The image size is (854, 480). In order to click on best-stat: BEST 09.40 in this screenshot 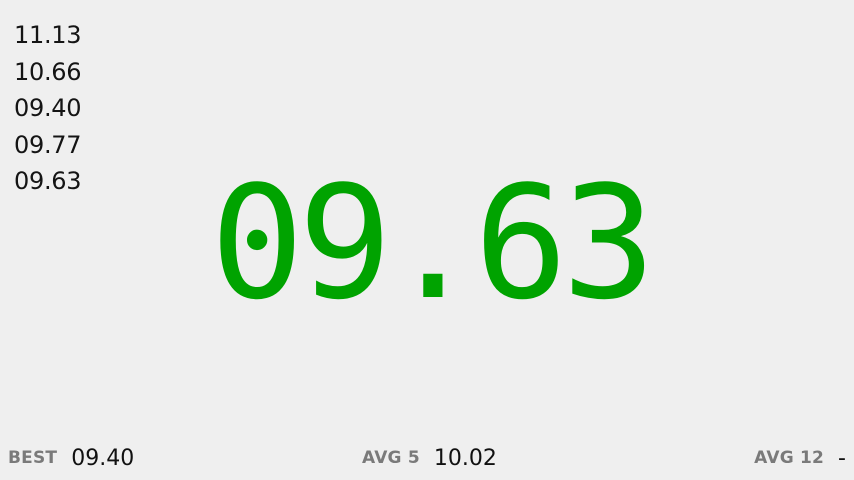, I will do `click(71, 458)`.